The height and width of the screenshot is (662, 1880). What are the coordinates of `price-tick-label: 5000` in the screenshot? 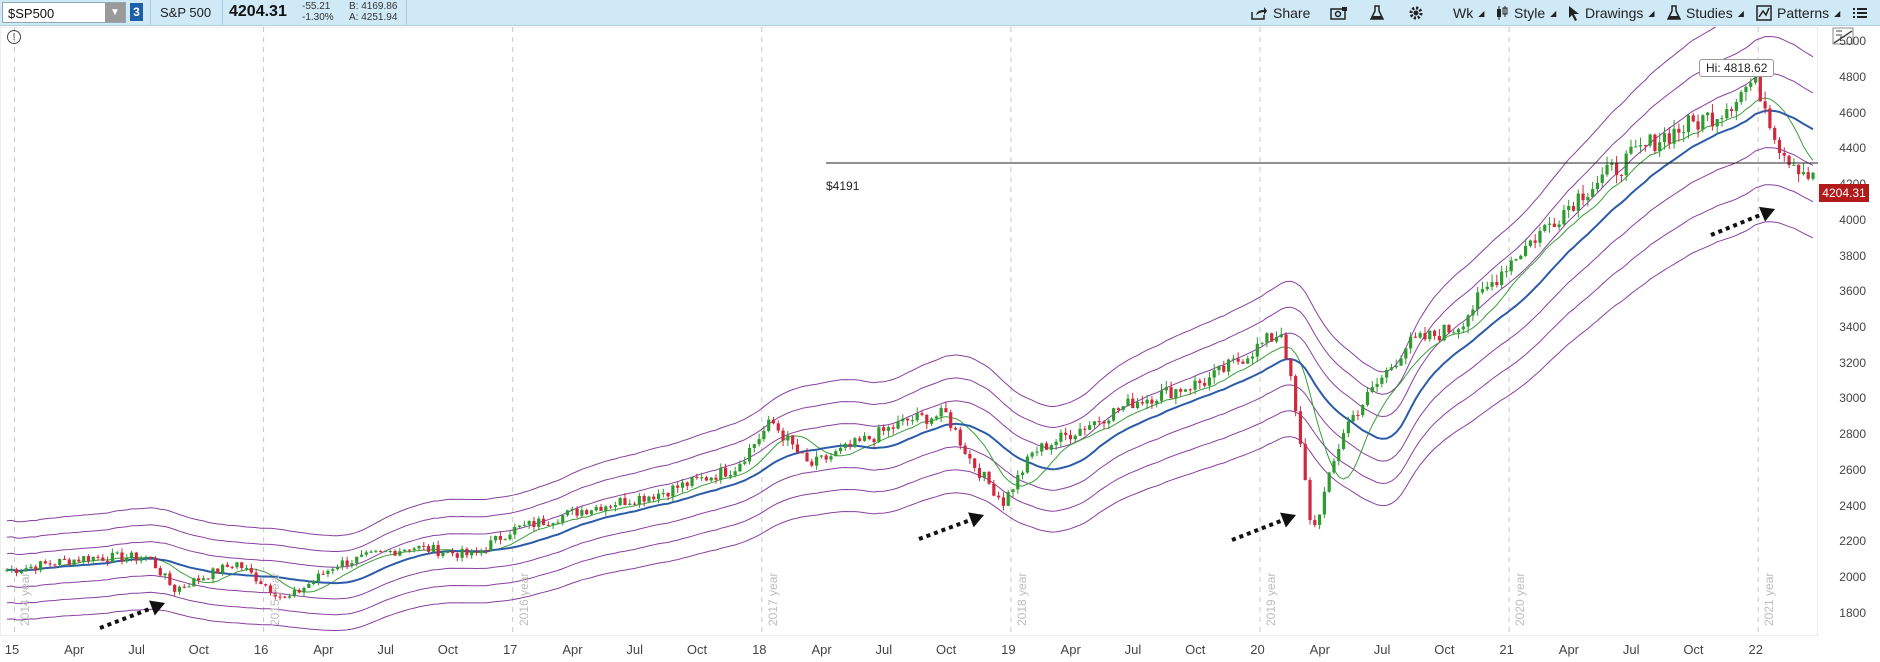 It's located at (1852, 41).